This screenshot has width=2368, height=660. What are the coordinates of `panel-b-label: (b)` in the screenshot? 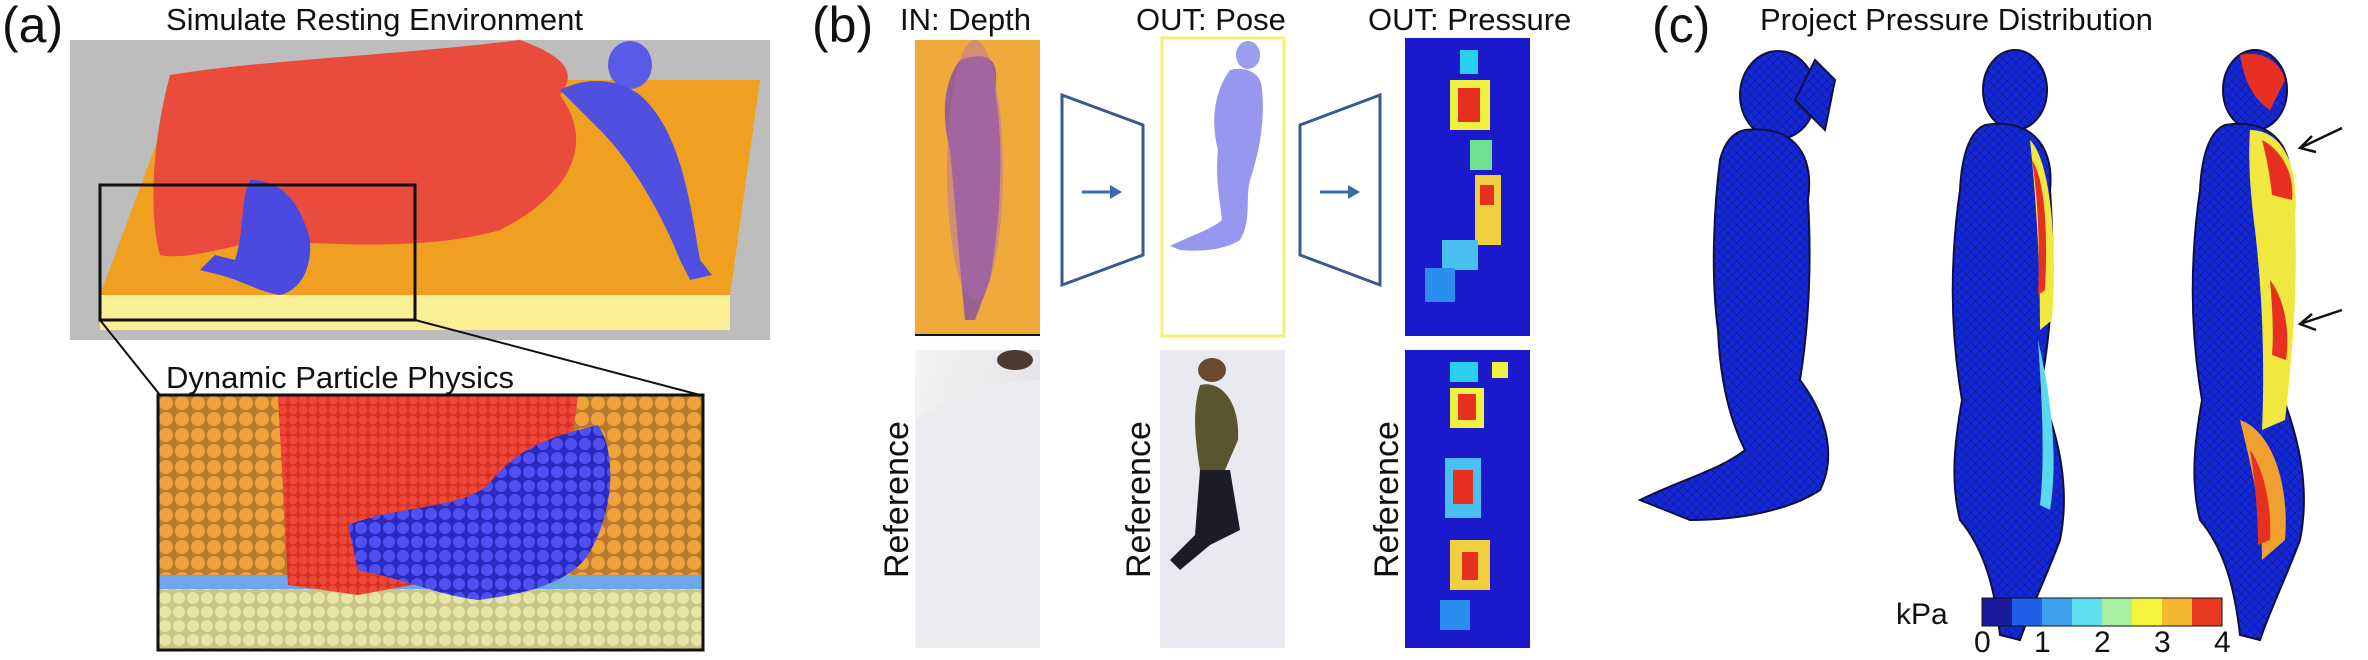 It's located at (843, 26).